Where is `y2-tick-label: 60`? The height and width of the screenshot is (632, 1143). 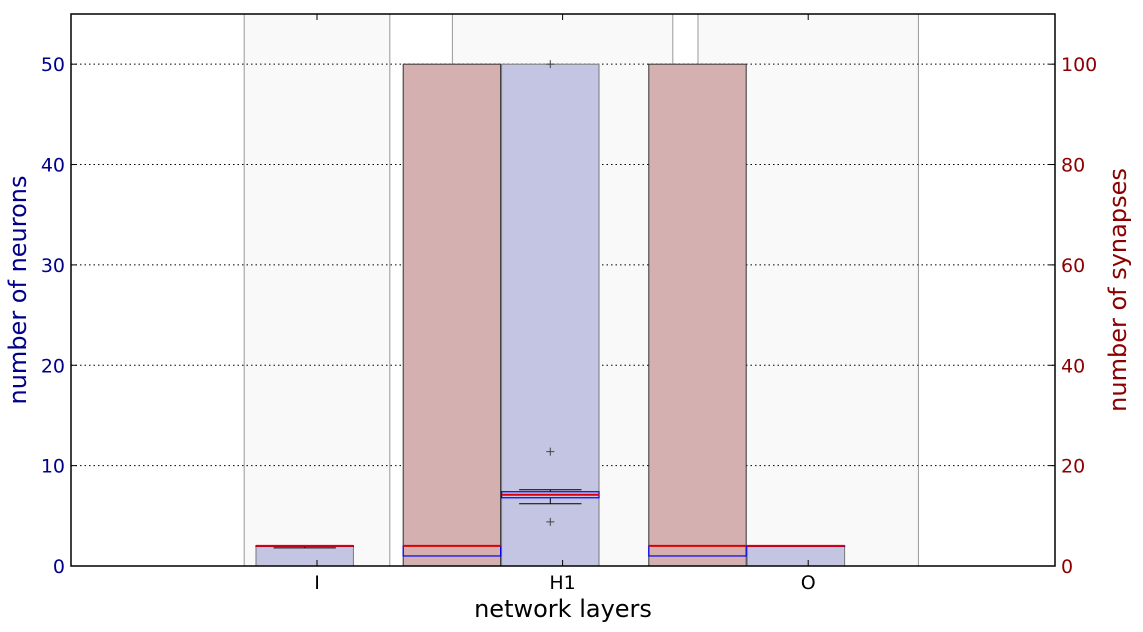
y2-tick-label: 60 is located at coordinates (1073, 266).